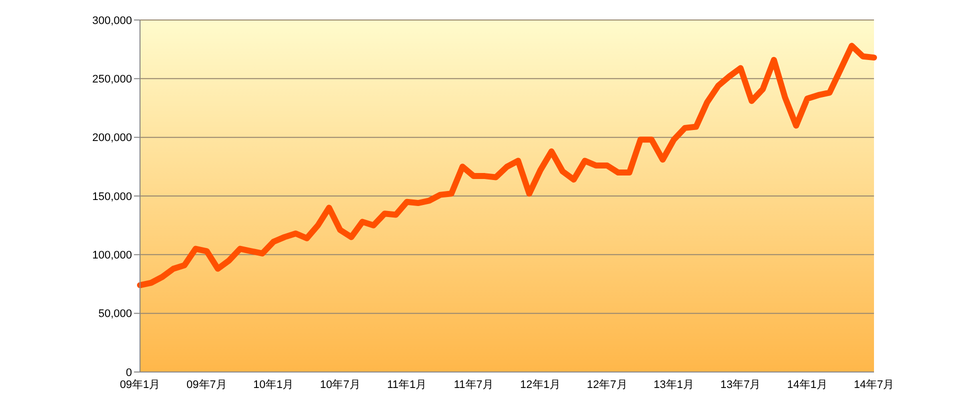 The image size is (960, 400). Describe the element at coordinates (112, 20) in the screenshot. I see `y-tick-label: 300,000` at that location.